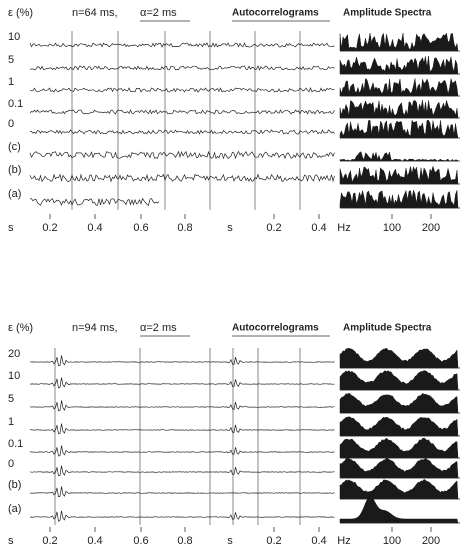  Describe the element at coordinates (95, 328) in the screenshot. I see `header-label: n=94 ms,` at that location.